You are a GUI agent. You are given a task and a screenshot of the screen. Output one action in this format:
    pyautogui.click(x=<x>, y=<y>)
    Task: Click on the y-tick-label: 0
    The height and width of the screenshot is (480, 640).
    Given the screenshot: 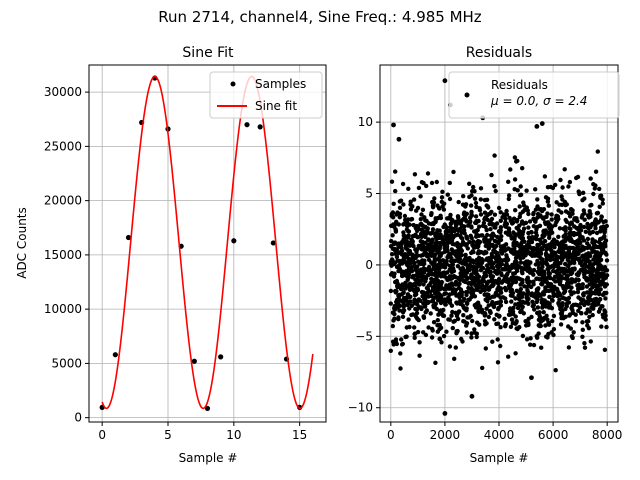 What is the action you would take?
    pyautogui.click(x=78, y=418)
    